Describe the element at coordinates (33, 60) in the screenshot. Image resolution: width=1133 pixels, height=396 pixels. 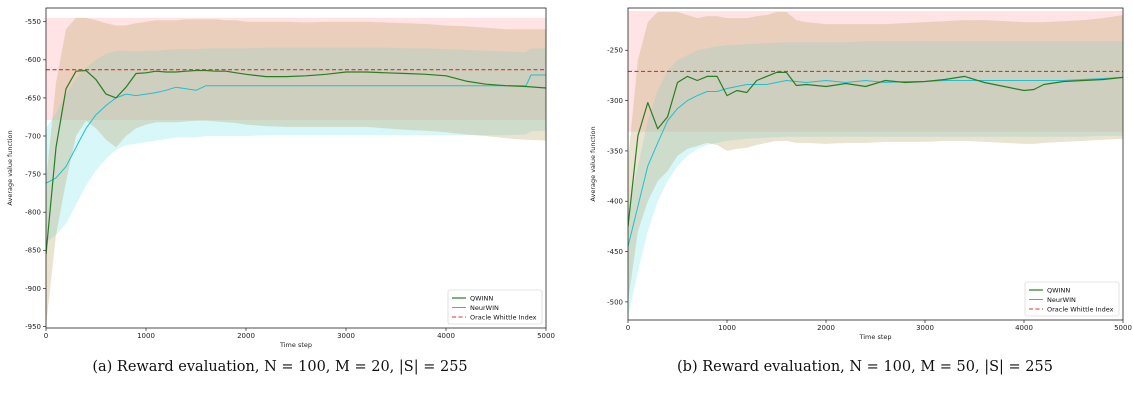
I see `y-tick-label: -600` at that location.